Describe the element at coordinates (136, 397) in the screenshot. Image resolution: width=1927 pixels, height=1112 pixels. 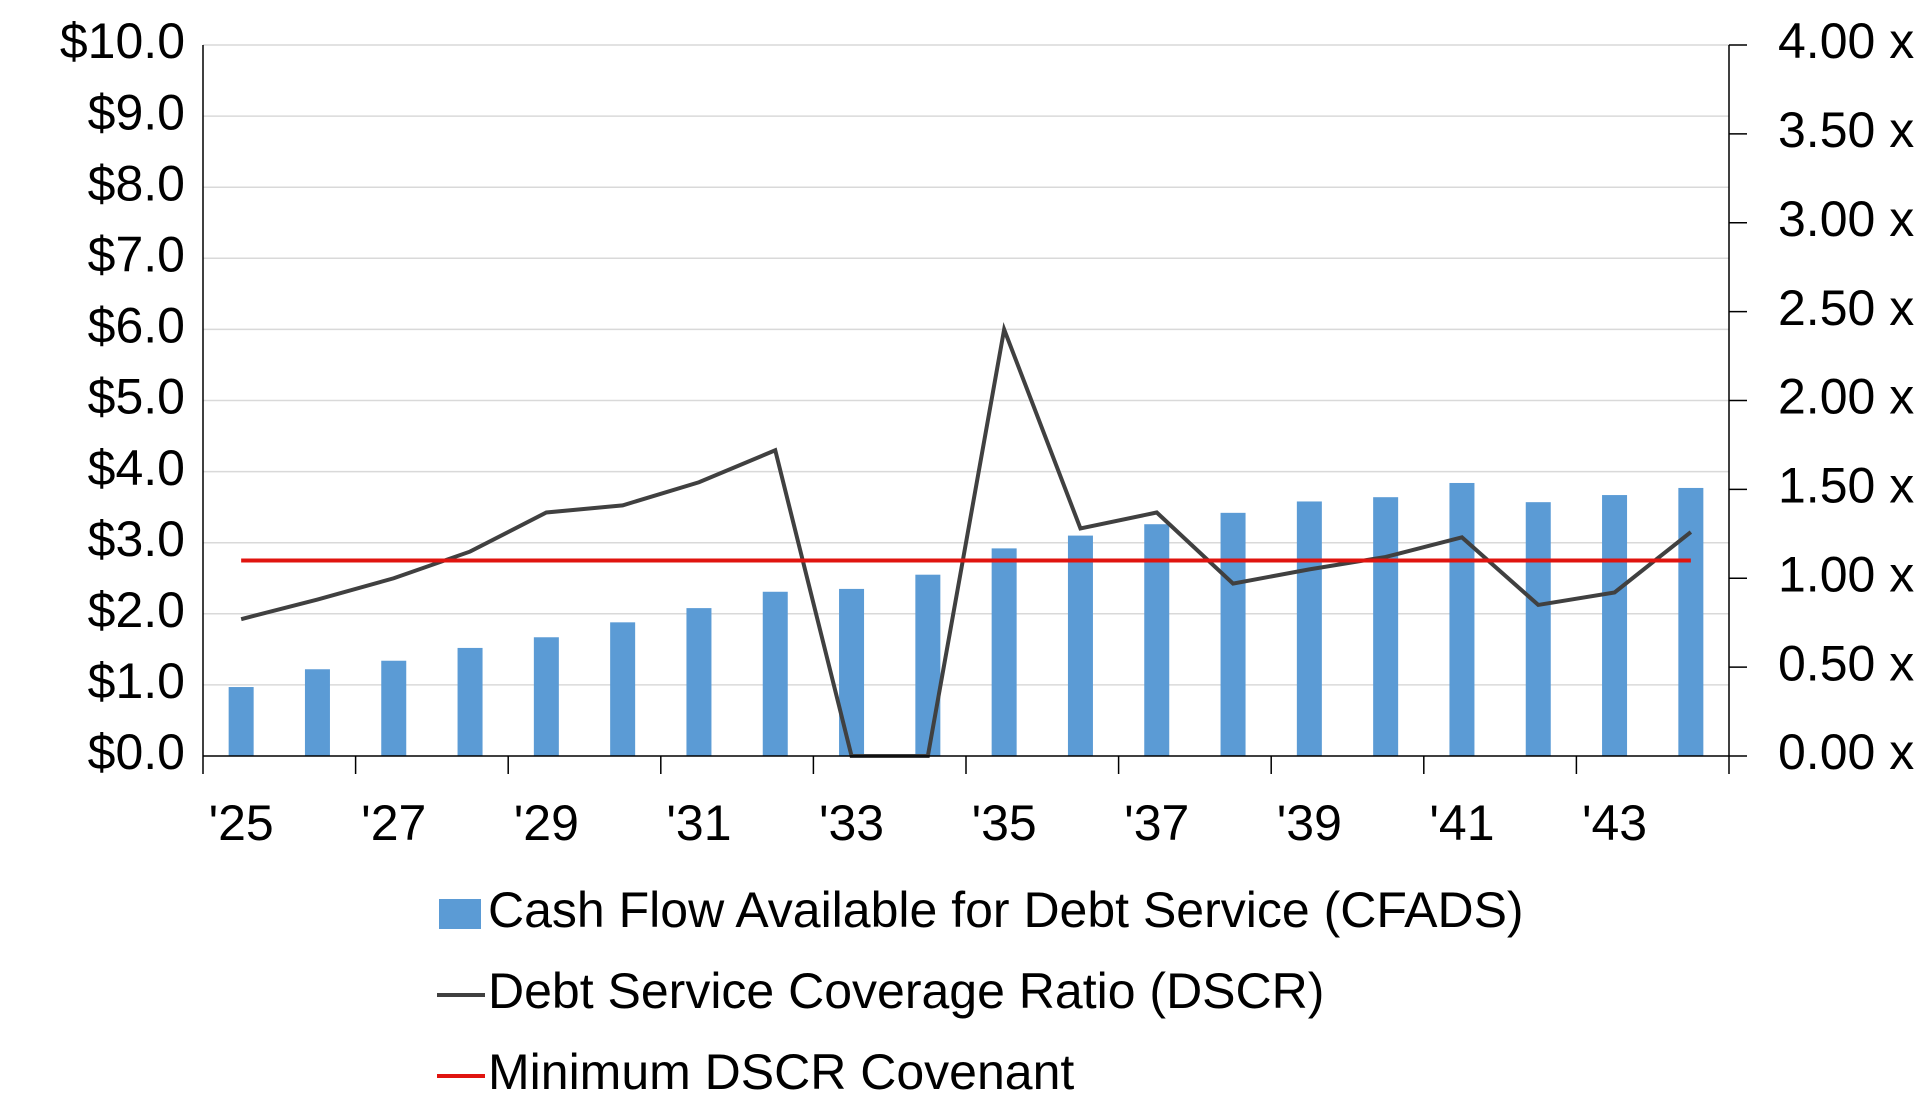
I see `left-axis-tick-label: $5.0` at that location.